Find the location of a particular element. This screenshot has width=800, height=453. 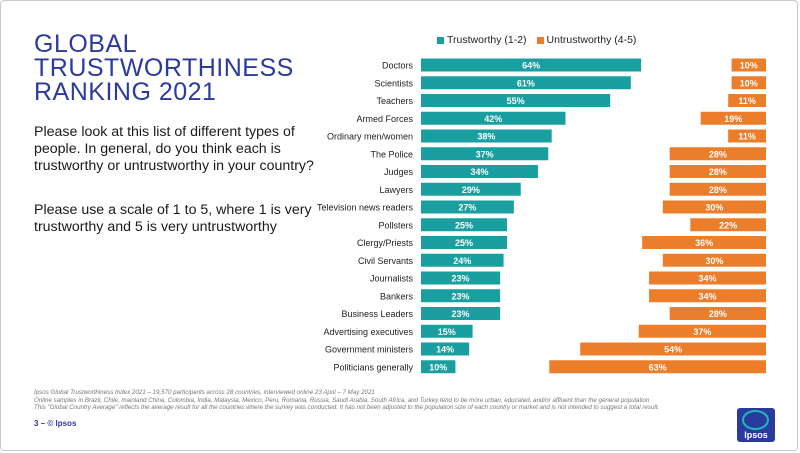

category-label-judges: Judges is located at coordinates (399, 172).